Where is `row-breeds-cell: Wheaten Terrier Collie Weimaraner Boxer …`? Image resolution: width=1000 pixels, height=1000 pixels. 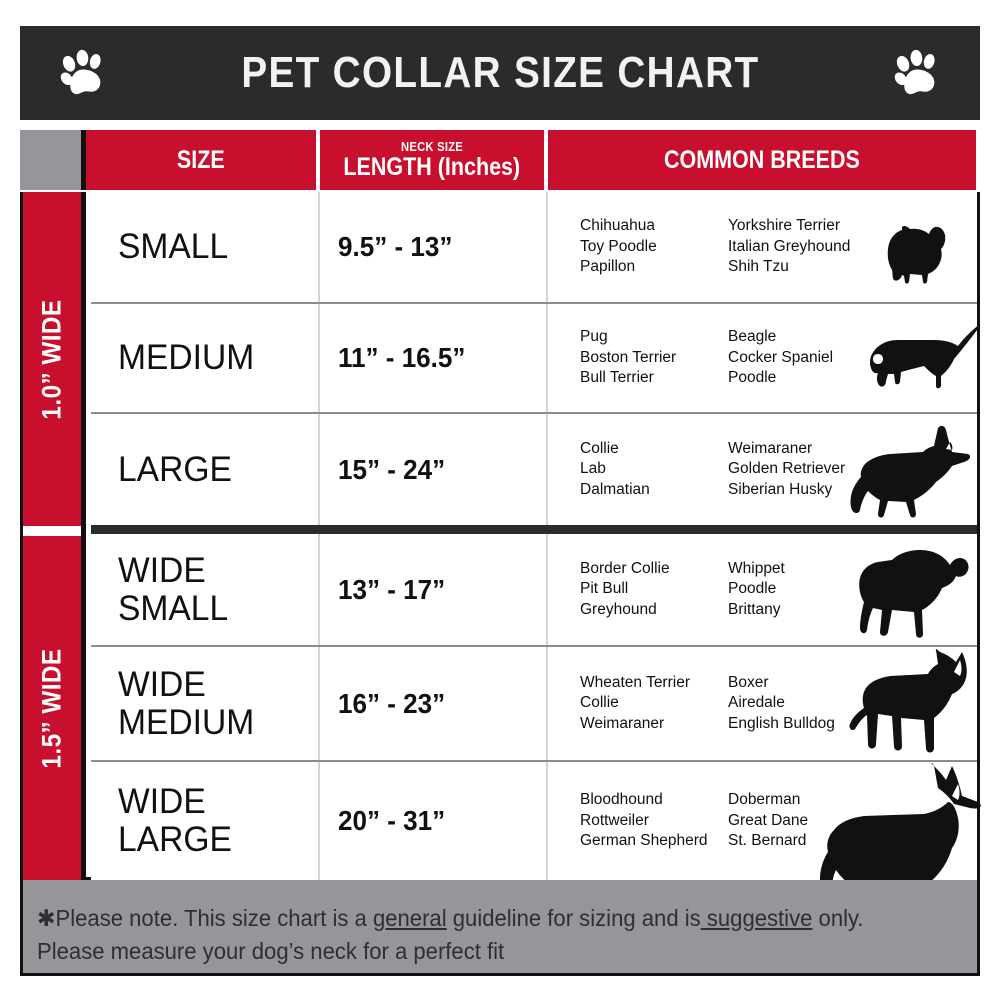 row-breeds-cell: Wheaten Terrier Collie Weimaraner Boxer … is located at coordinates (762, 703).